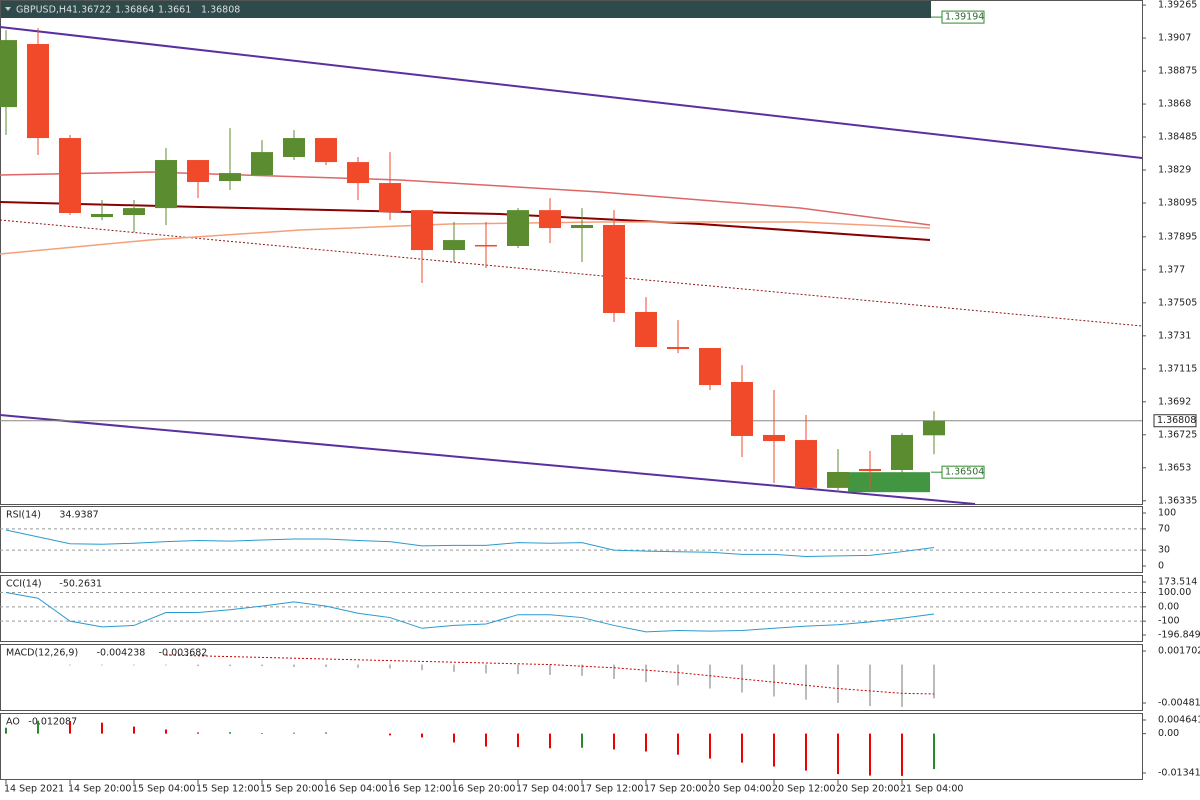 Image resolution: width=1200 pixels, height=800 pixels. I want to click on indicator-tick-label: -100, so click(1169, 621).